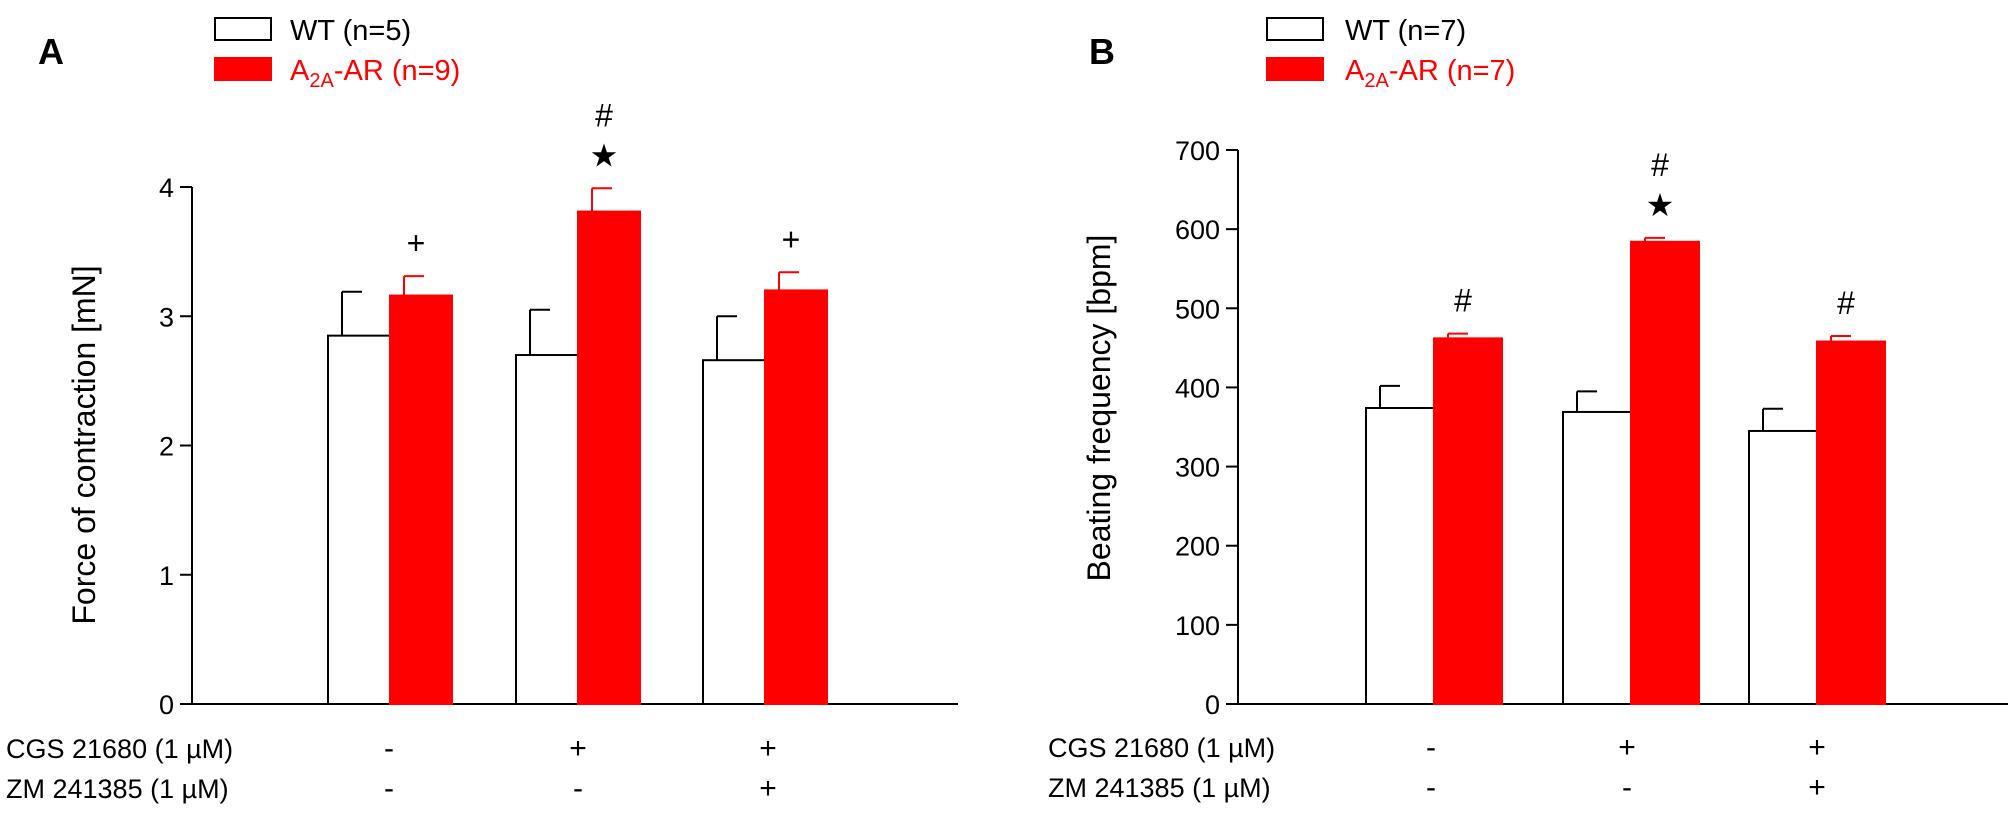 This screenshot has height=819, width=2014. I want to click on y-tick-label: 600, so click(1197, 230).